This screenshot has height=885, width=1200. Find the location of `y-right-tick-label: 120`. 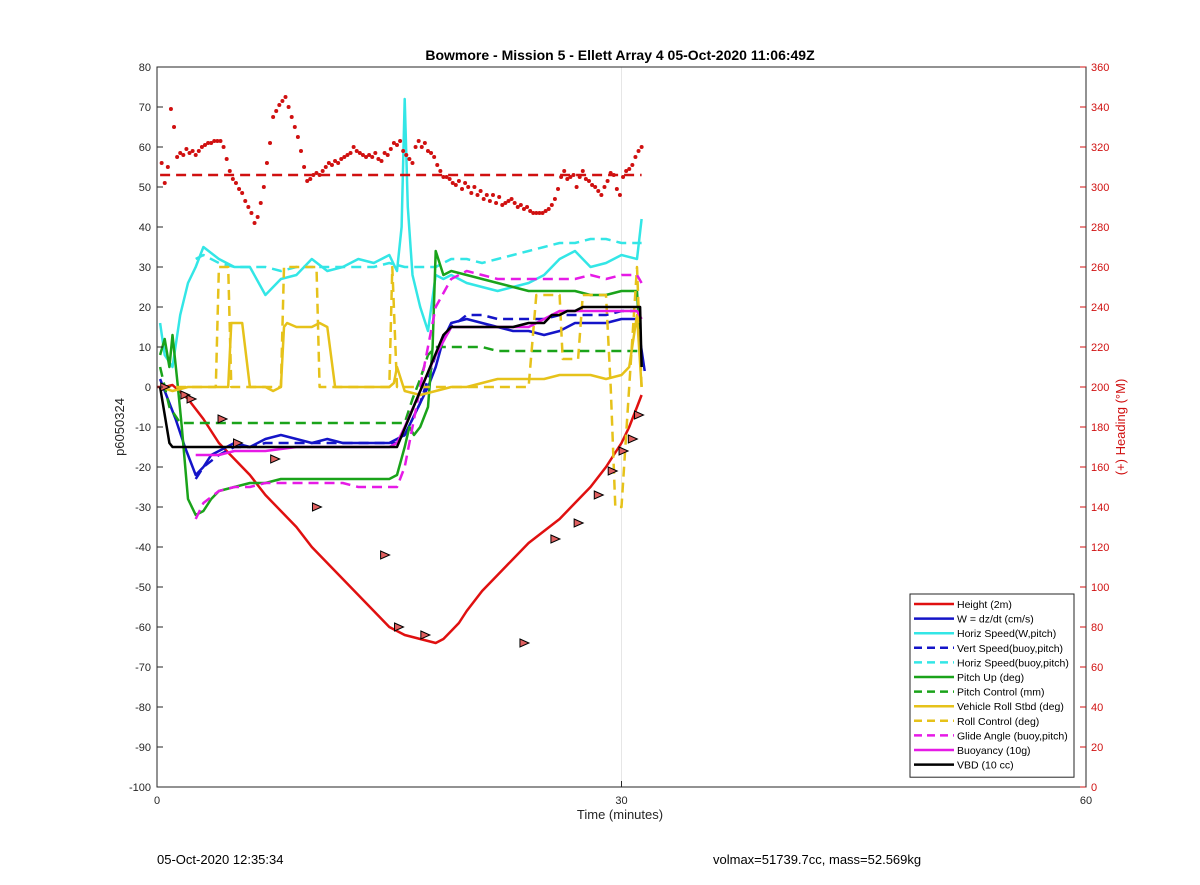

y-right-tick-label: 120 is located at coordinates (1100, 548).